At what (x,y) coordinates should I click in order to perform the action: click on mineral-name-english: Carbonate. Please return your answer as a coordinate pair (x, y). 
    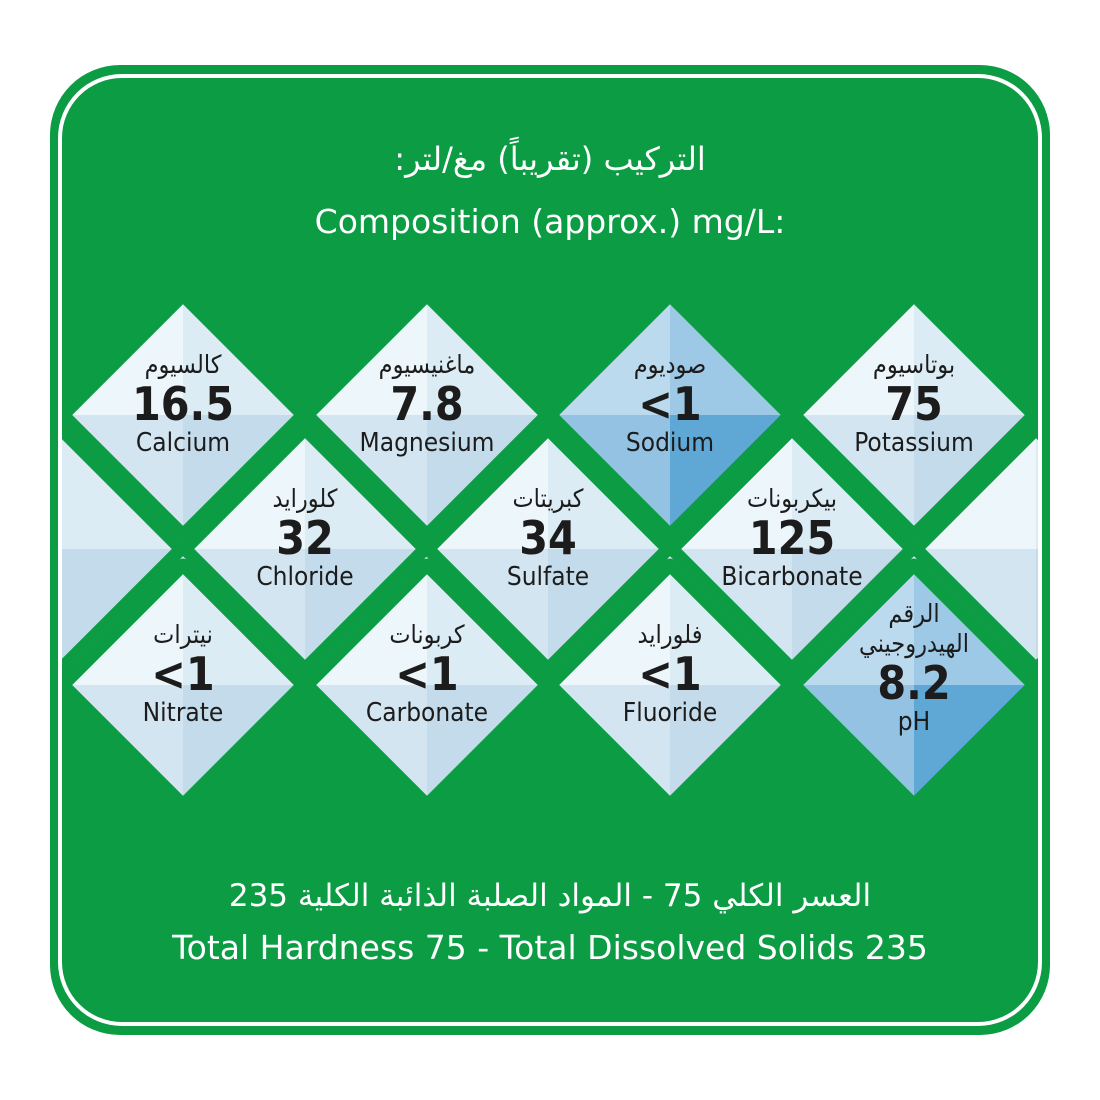
    Looking at the image, I should click on (427, 713).